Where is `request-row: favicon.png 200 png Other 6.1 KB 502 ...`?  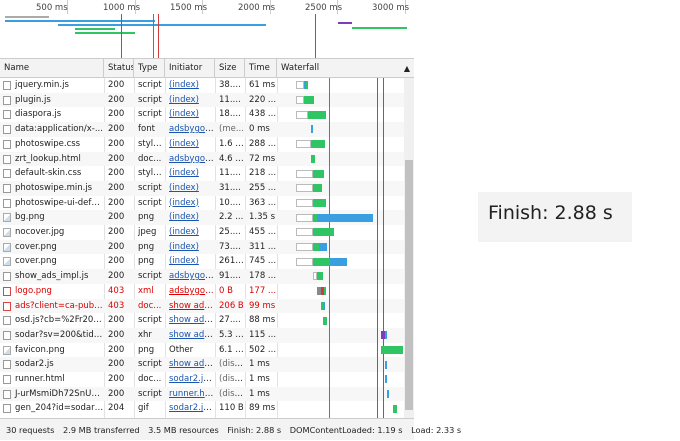
request-row: favicon.png 200 png Other 6.1 KB 502 ... is located at coordinates (202, 350).